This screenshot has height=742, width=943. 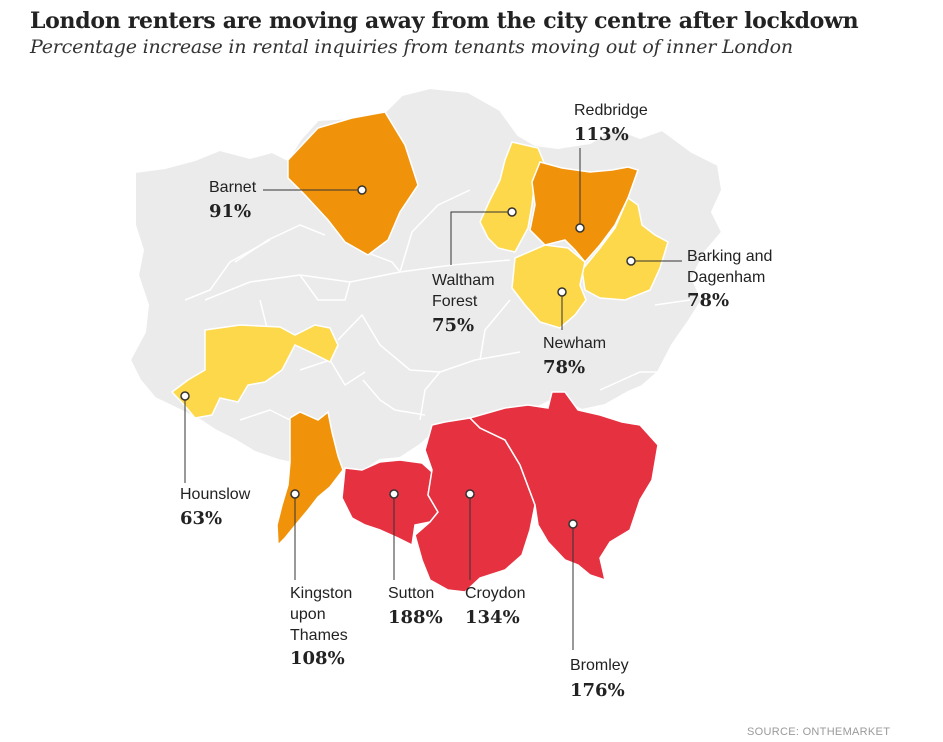 I want to click on label-hounslow-name: Hounslow, so click(x=215, y=494).